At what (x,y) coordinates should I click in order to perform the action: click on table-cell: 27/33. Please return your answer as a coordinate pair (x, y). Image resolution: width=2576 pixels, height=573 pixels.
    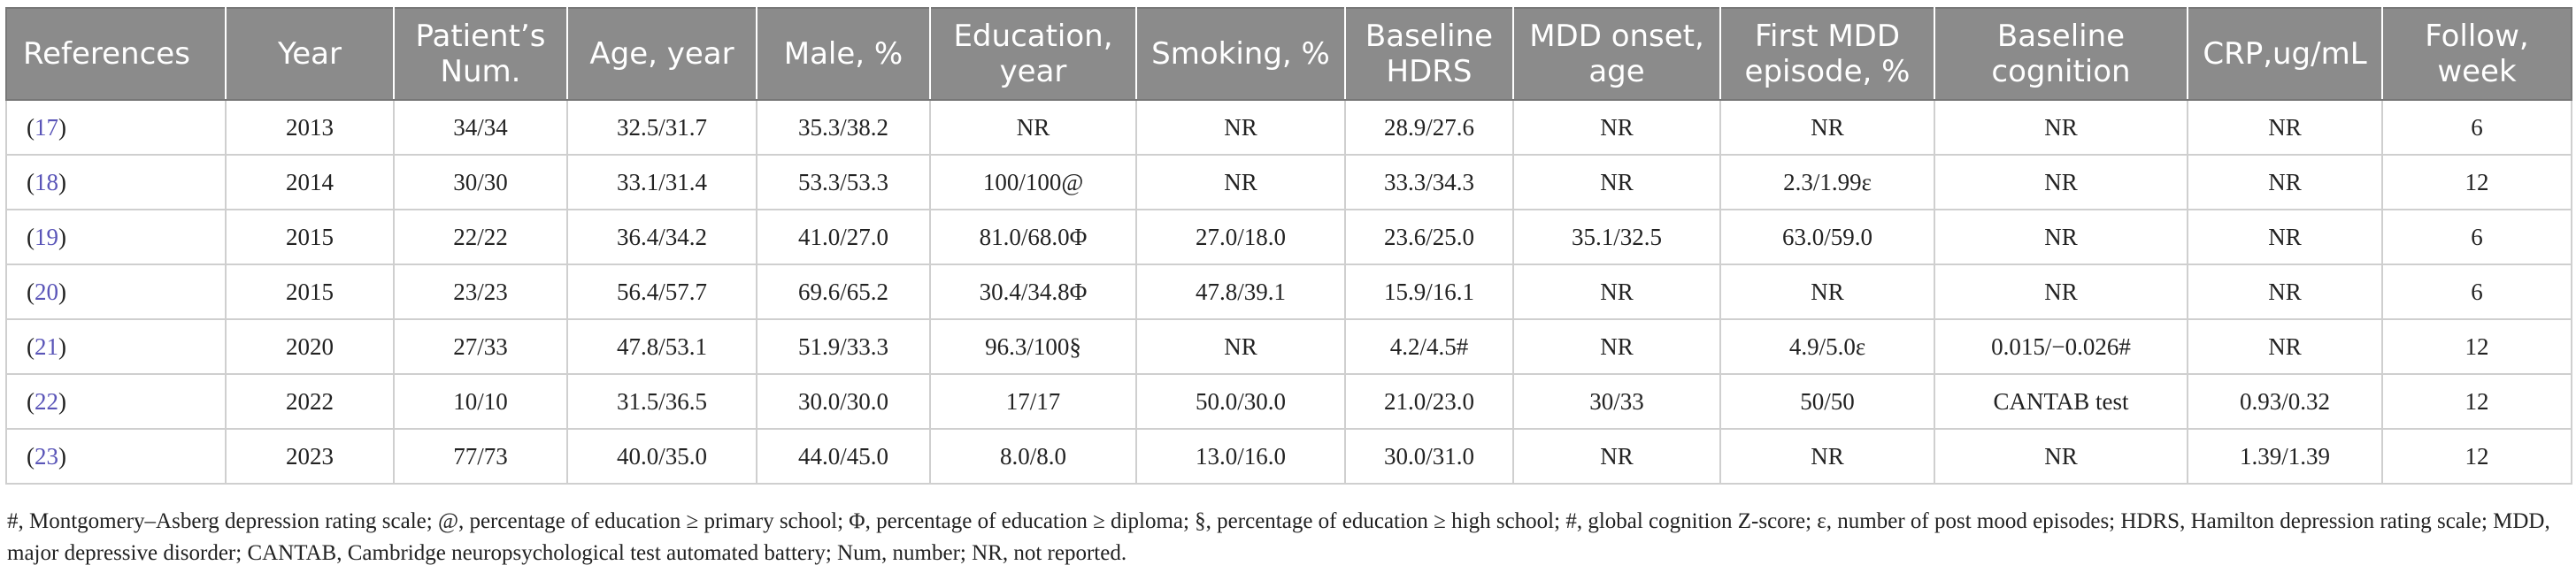
    Looking at the image, I should click on (480, 347).